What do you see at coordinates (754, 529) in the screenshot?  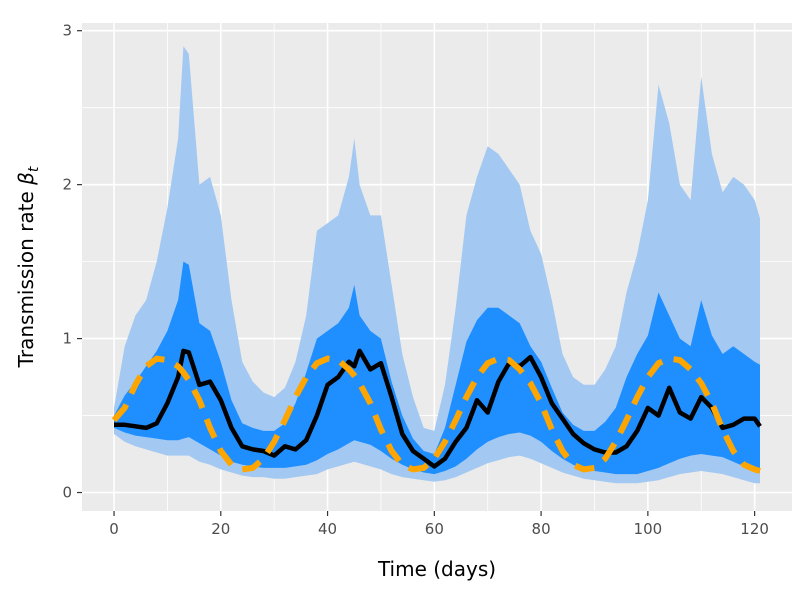 I see `x-tick-label: 120` at bounding box center [754, 529].